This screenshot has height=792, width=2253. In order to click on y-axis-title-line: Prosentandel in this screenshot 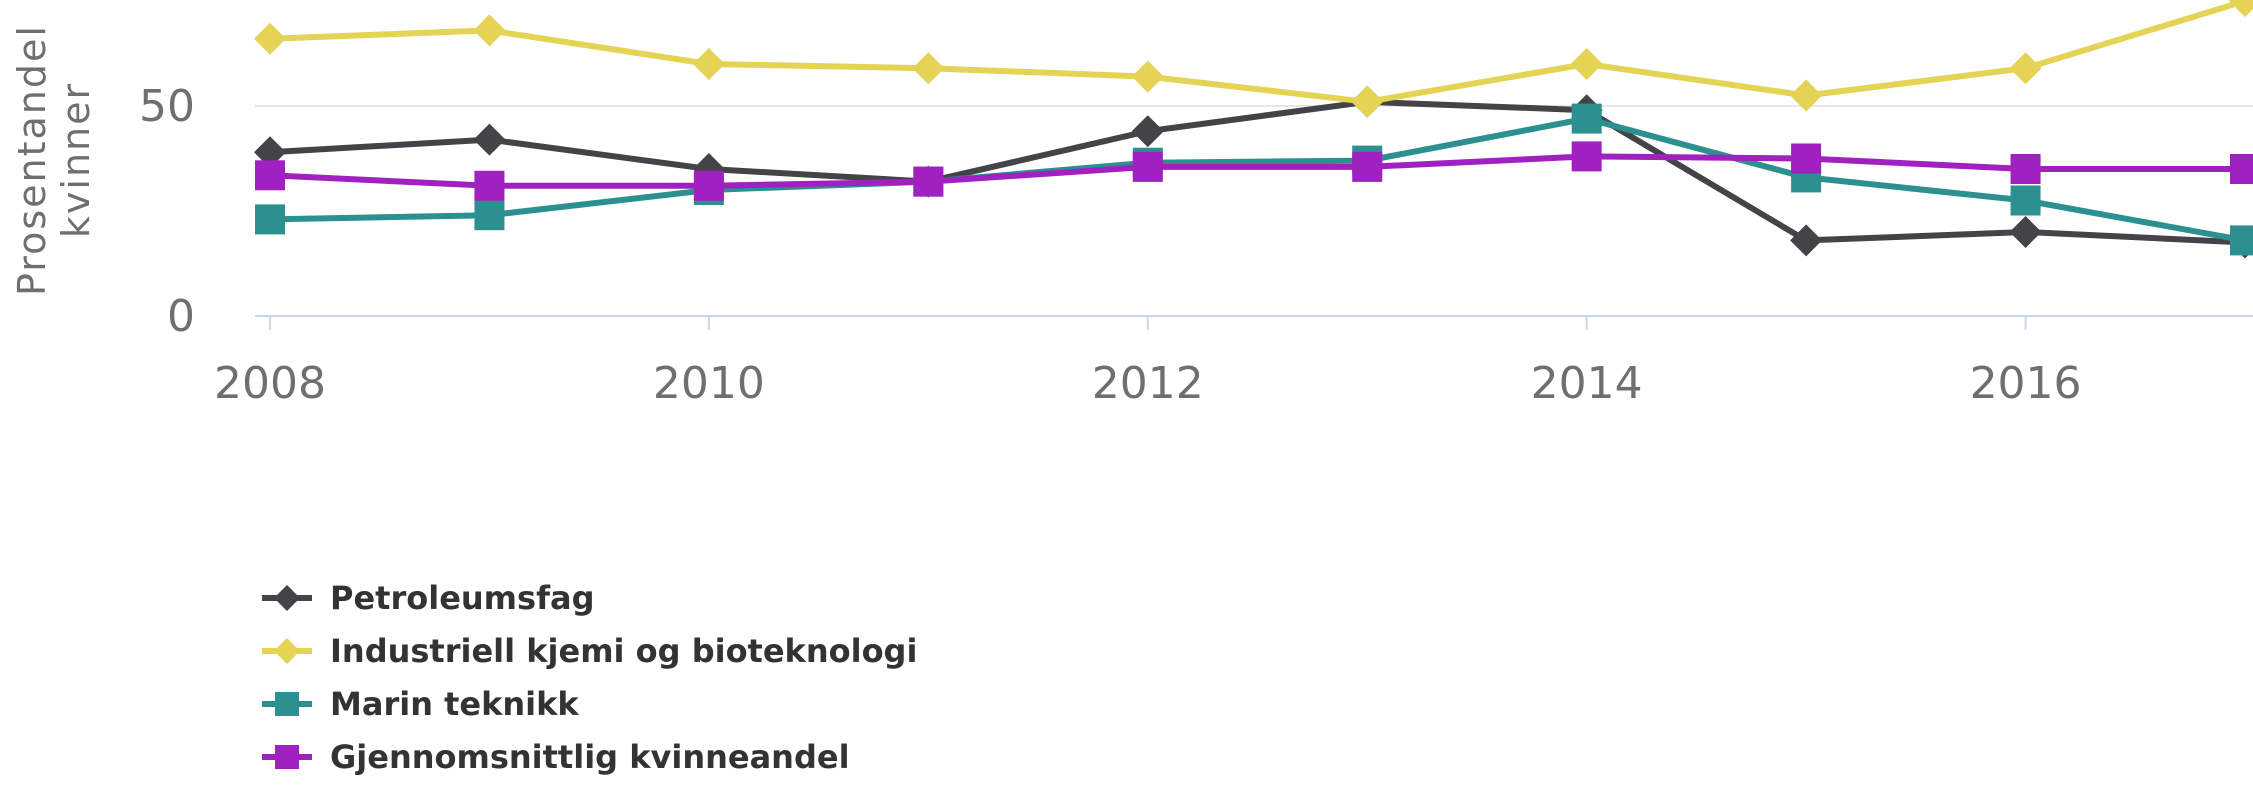, I will do `click(32, 160)`.